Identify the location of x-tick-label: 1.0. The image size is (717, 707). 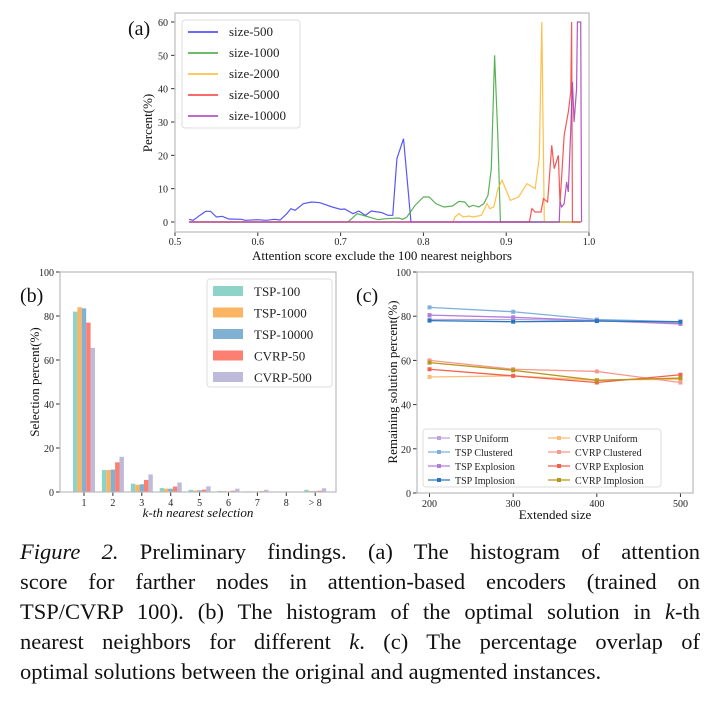
(589, 242).